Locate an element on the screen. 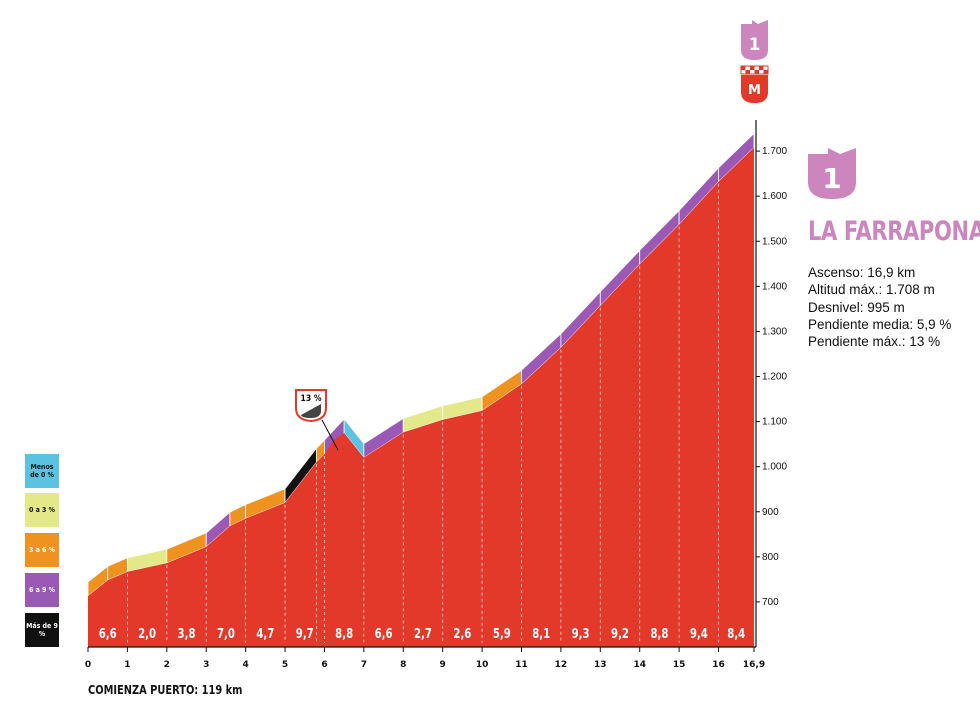 This screenshot has height=719, width=980. x-tick-label: 3 is located at coordinates (206, 665).